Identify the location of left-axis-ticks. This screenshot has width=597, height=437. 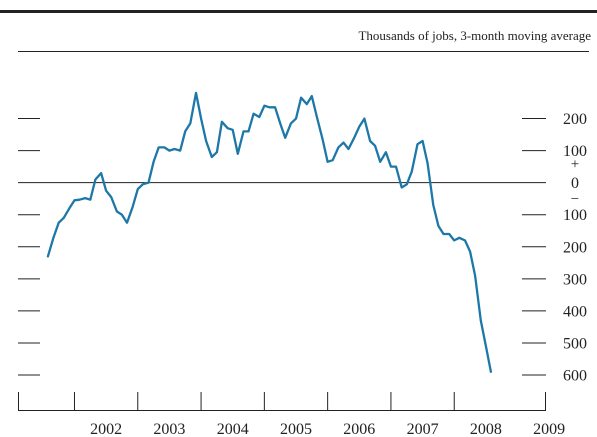
(29, 247).